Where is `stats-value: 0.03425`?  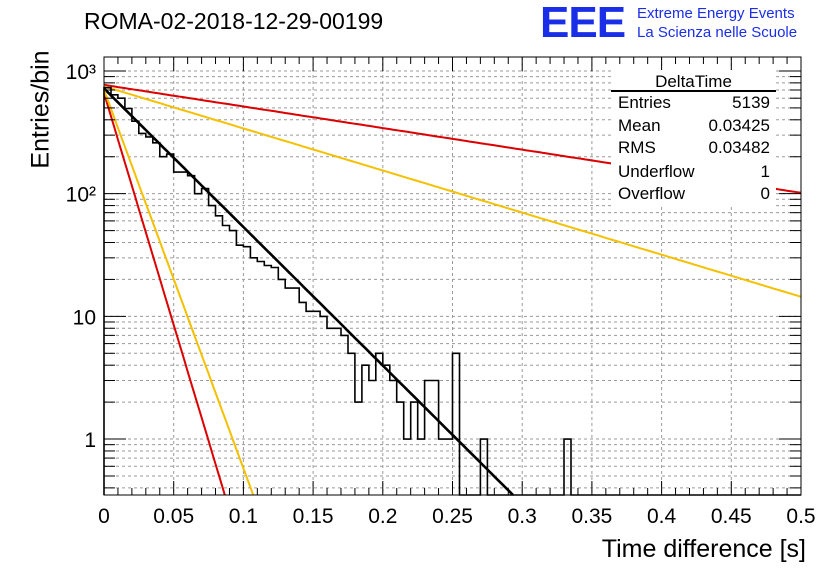 stats-value: 0.03425 is located at coordinates (739, 125).